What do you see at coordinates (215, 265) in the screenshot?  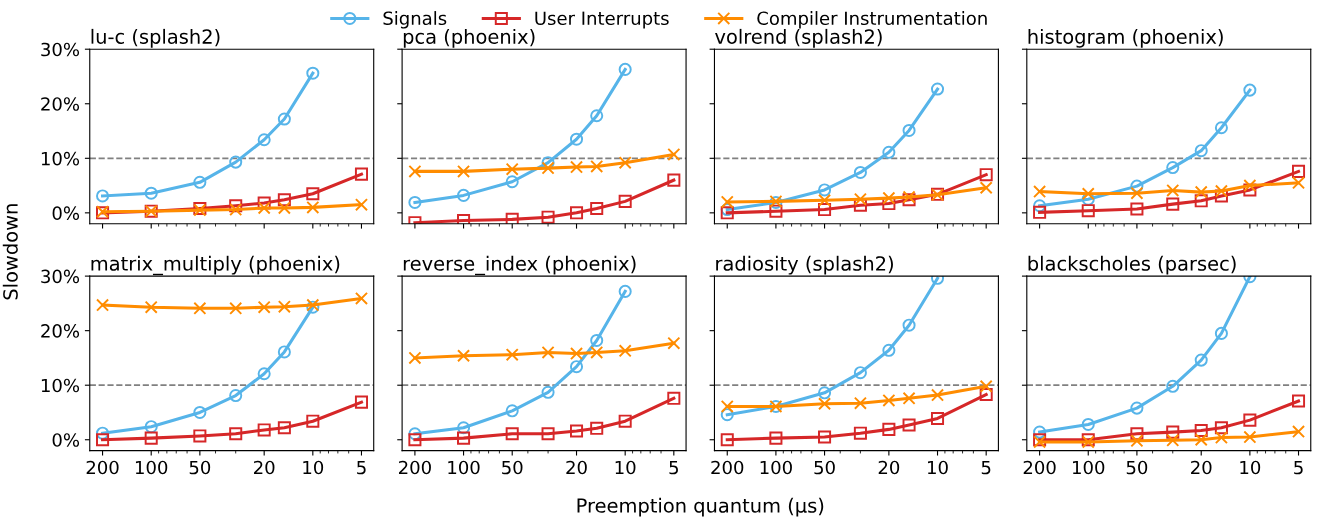 I see `chart-title: matrix_multiply (phoenix)` at bounding box center [215, 265].